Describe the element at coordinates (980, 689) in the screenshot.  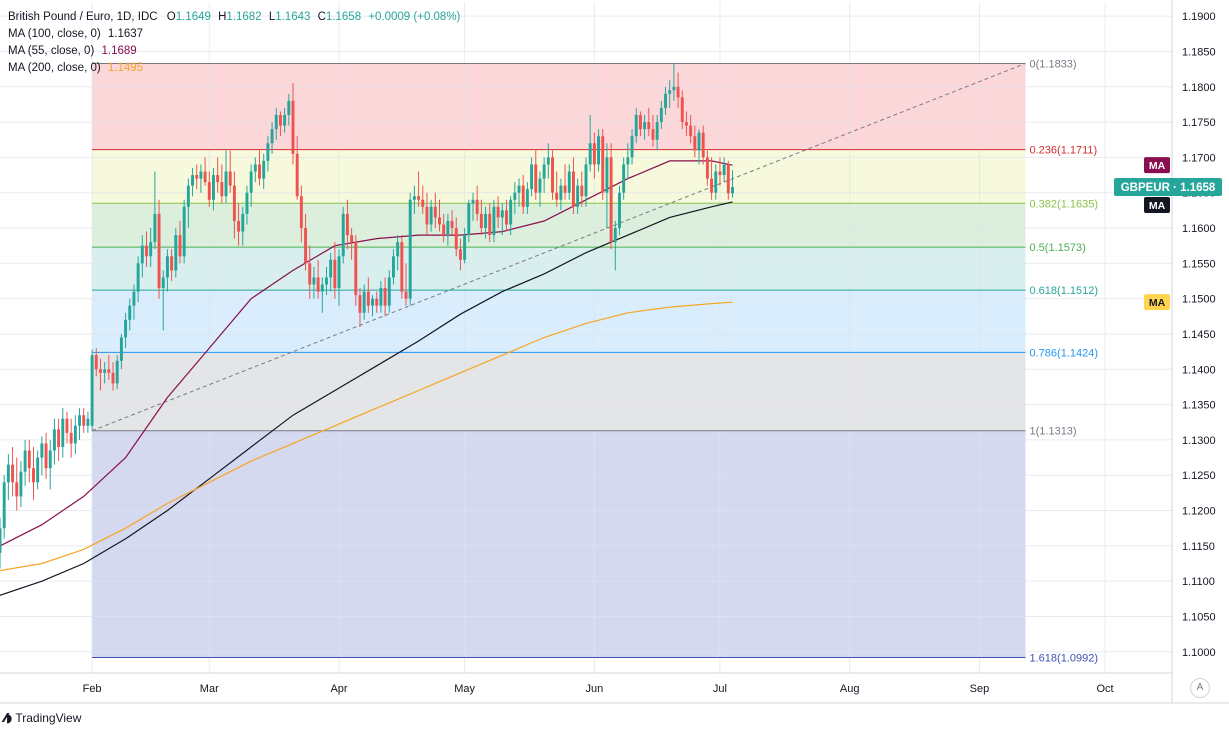
I see `x-tick-label-7: Sep` at that location.